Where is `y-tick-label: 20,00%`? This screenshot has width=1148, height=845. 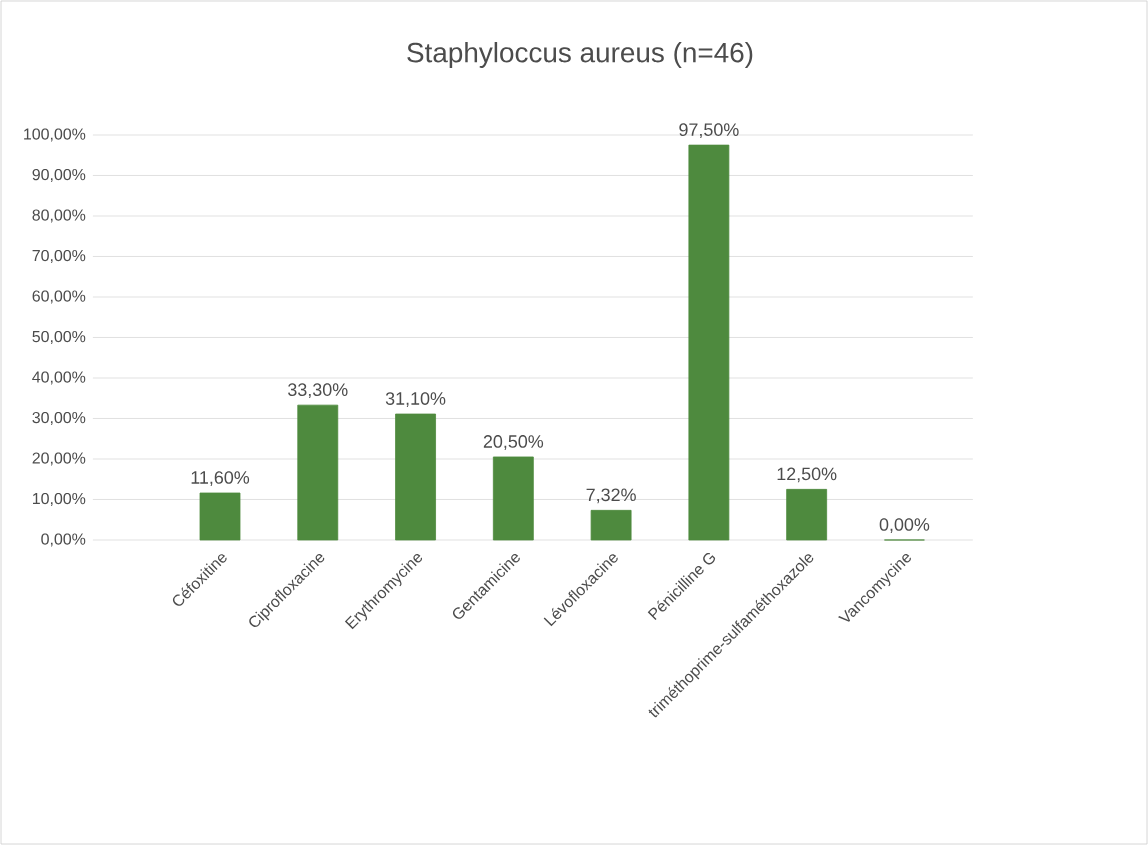 y-tick-label: 20,00% is located at coordinates (59, 459).